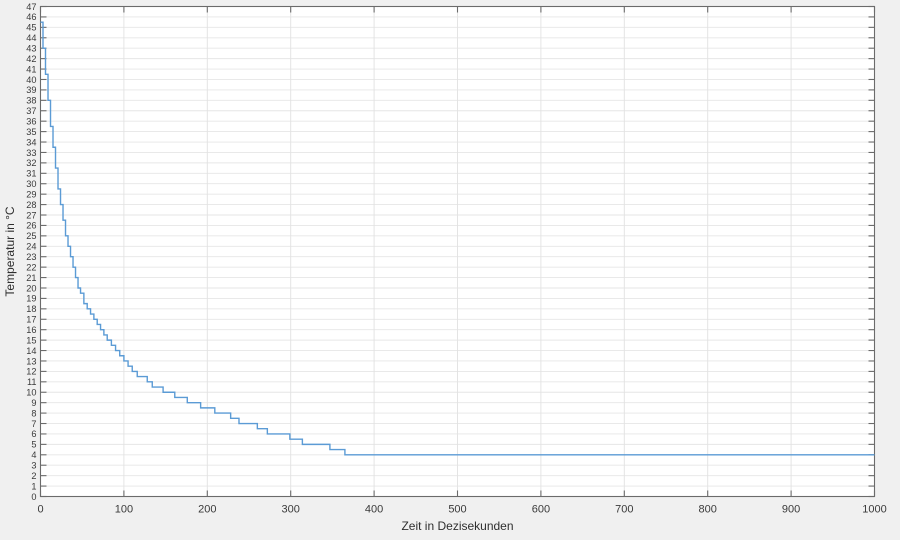 The height and width of the screenshot is (540, 900). Describe the element at coordinates (31, 174) in the screenshot. I see `y-tick-label: 31` at that location.